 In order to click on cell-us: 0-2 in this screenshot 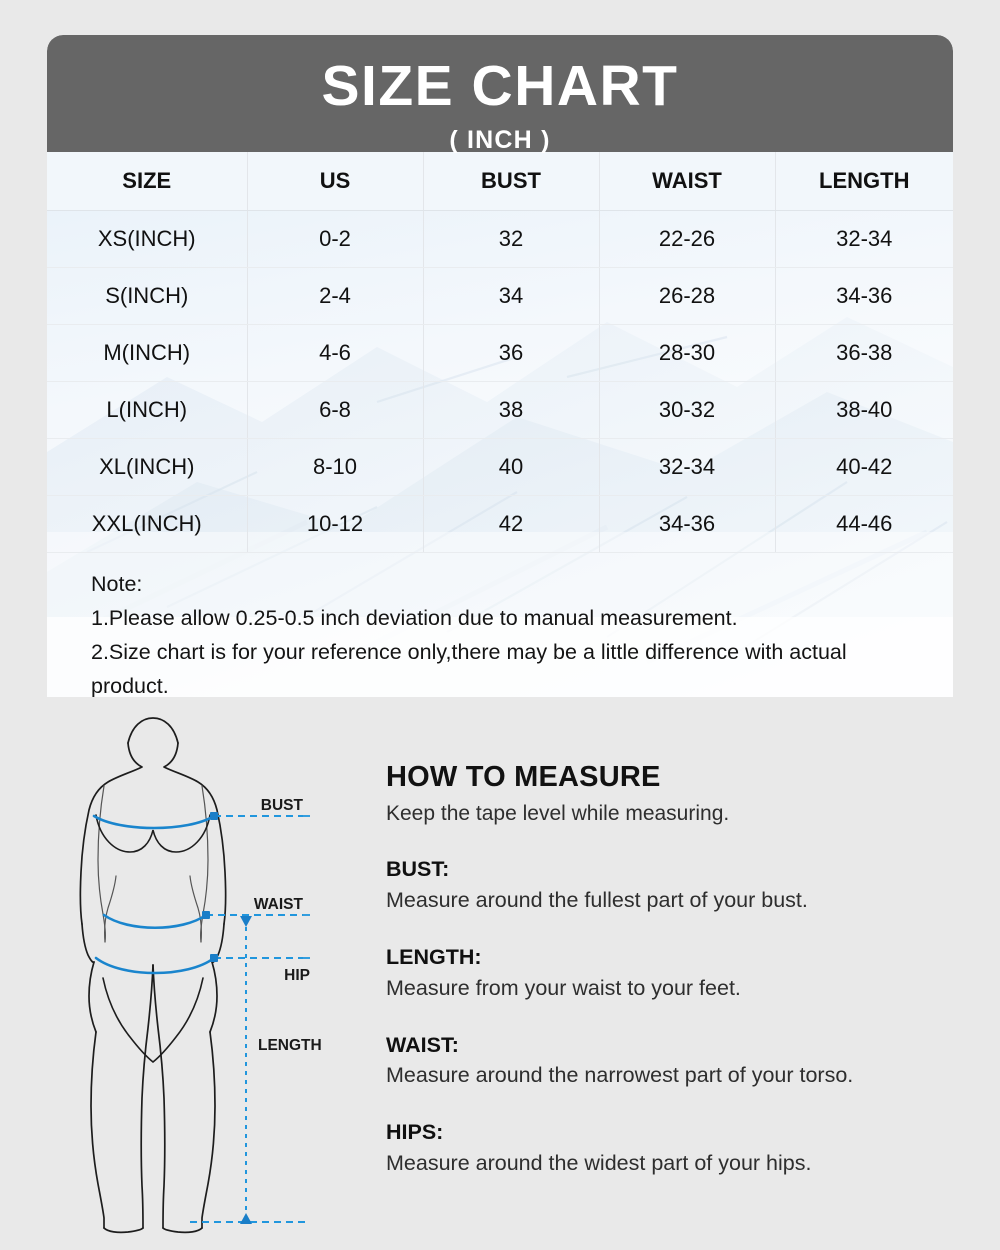, I will do `click(335, 239)`.